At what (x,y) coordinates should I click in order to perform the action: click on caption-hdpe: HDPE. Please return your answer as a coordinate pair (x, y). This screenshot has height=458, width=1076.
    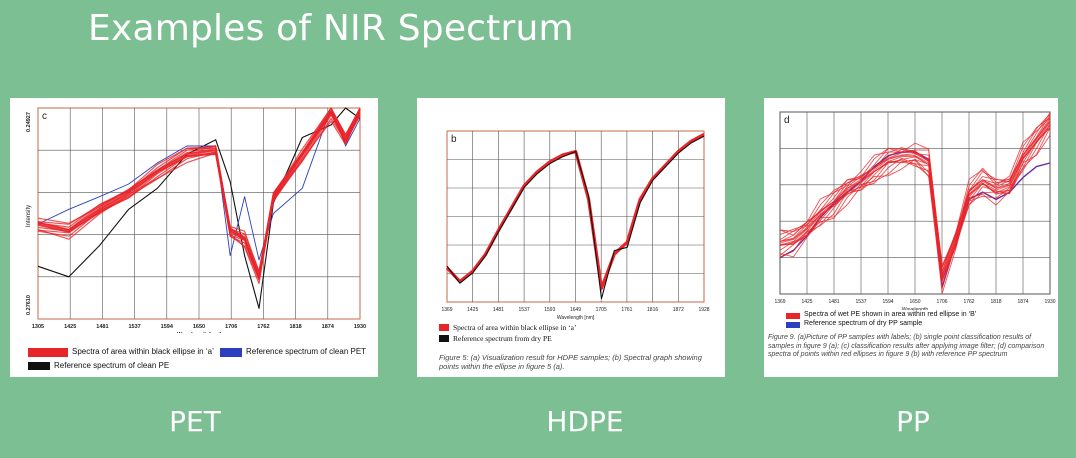
    Looking at the image, I should click on (585, 421).